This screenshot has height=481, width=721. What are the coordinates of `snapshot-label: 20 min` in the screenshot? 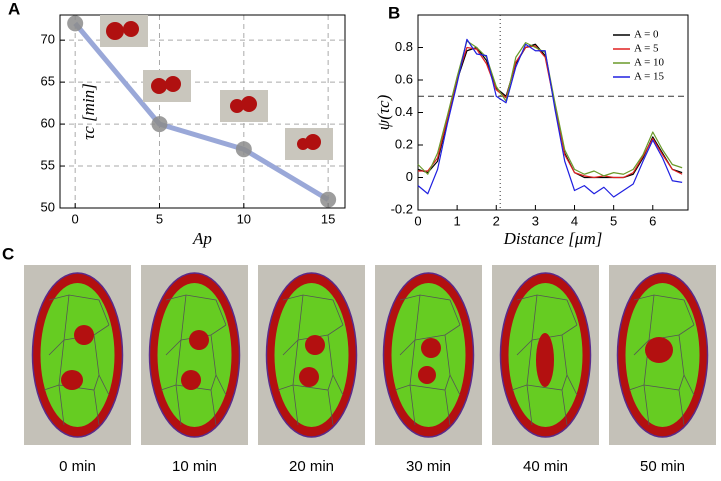 It's located at (311, 466).